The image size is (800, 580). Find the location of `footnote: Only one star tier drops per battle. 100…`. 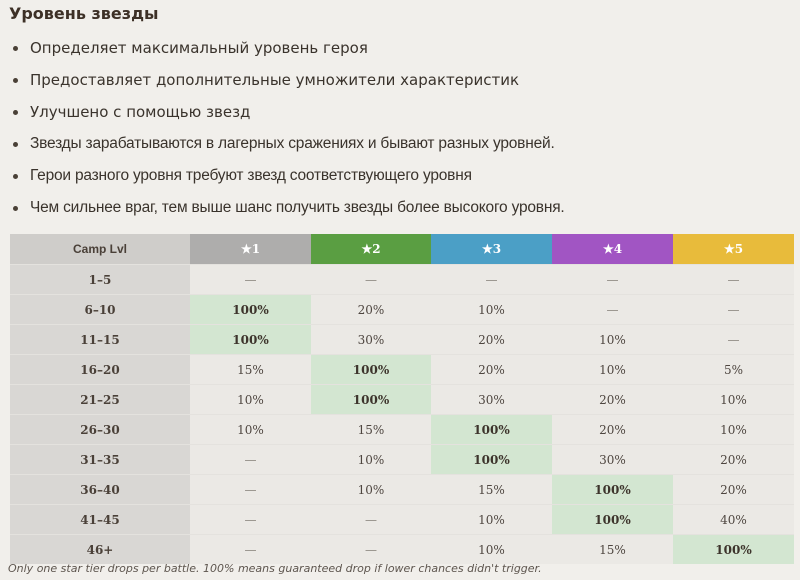

footnote: Only one star tier drops per battle. 100… is located at coordinates (275, 568).